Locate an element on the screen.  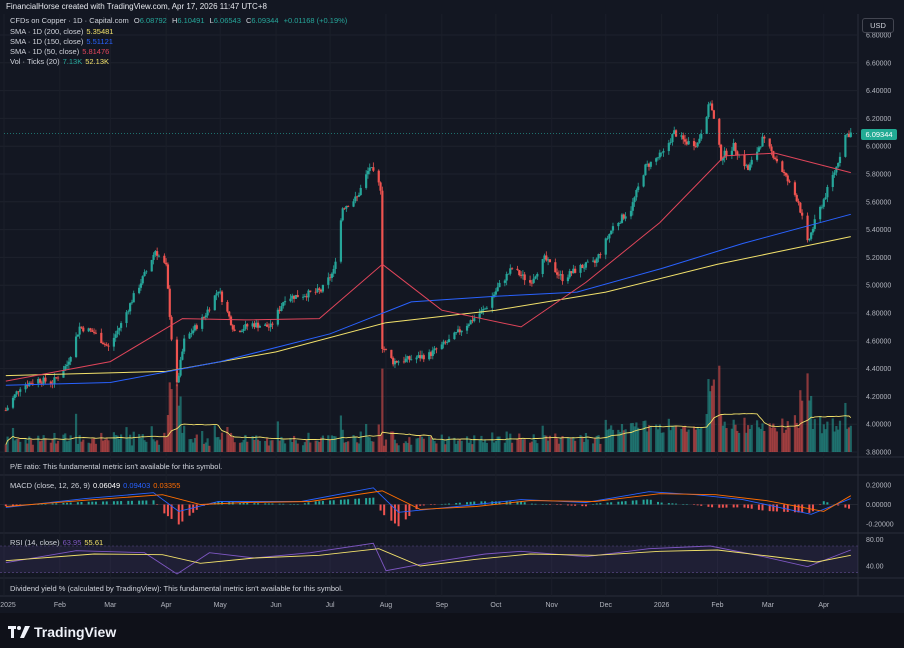
macd-tick-label: 0.20000 is located at coordinates (878, 485).